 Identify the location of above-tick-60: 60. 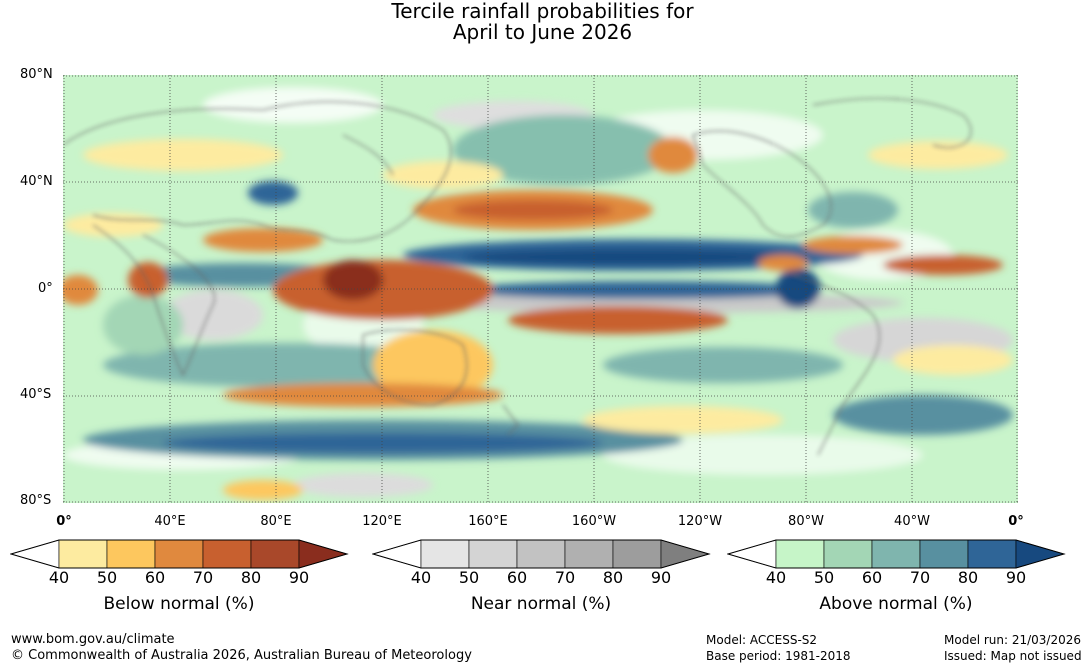
(872, 577).